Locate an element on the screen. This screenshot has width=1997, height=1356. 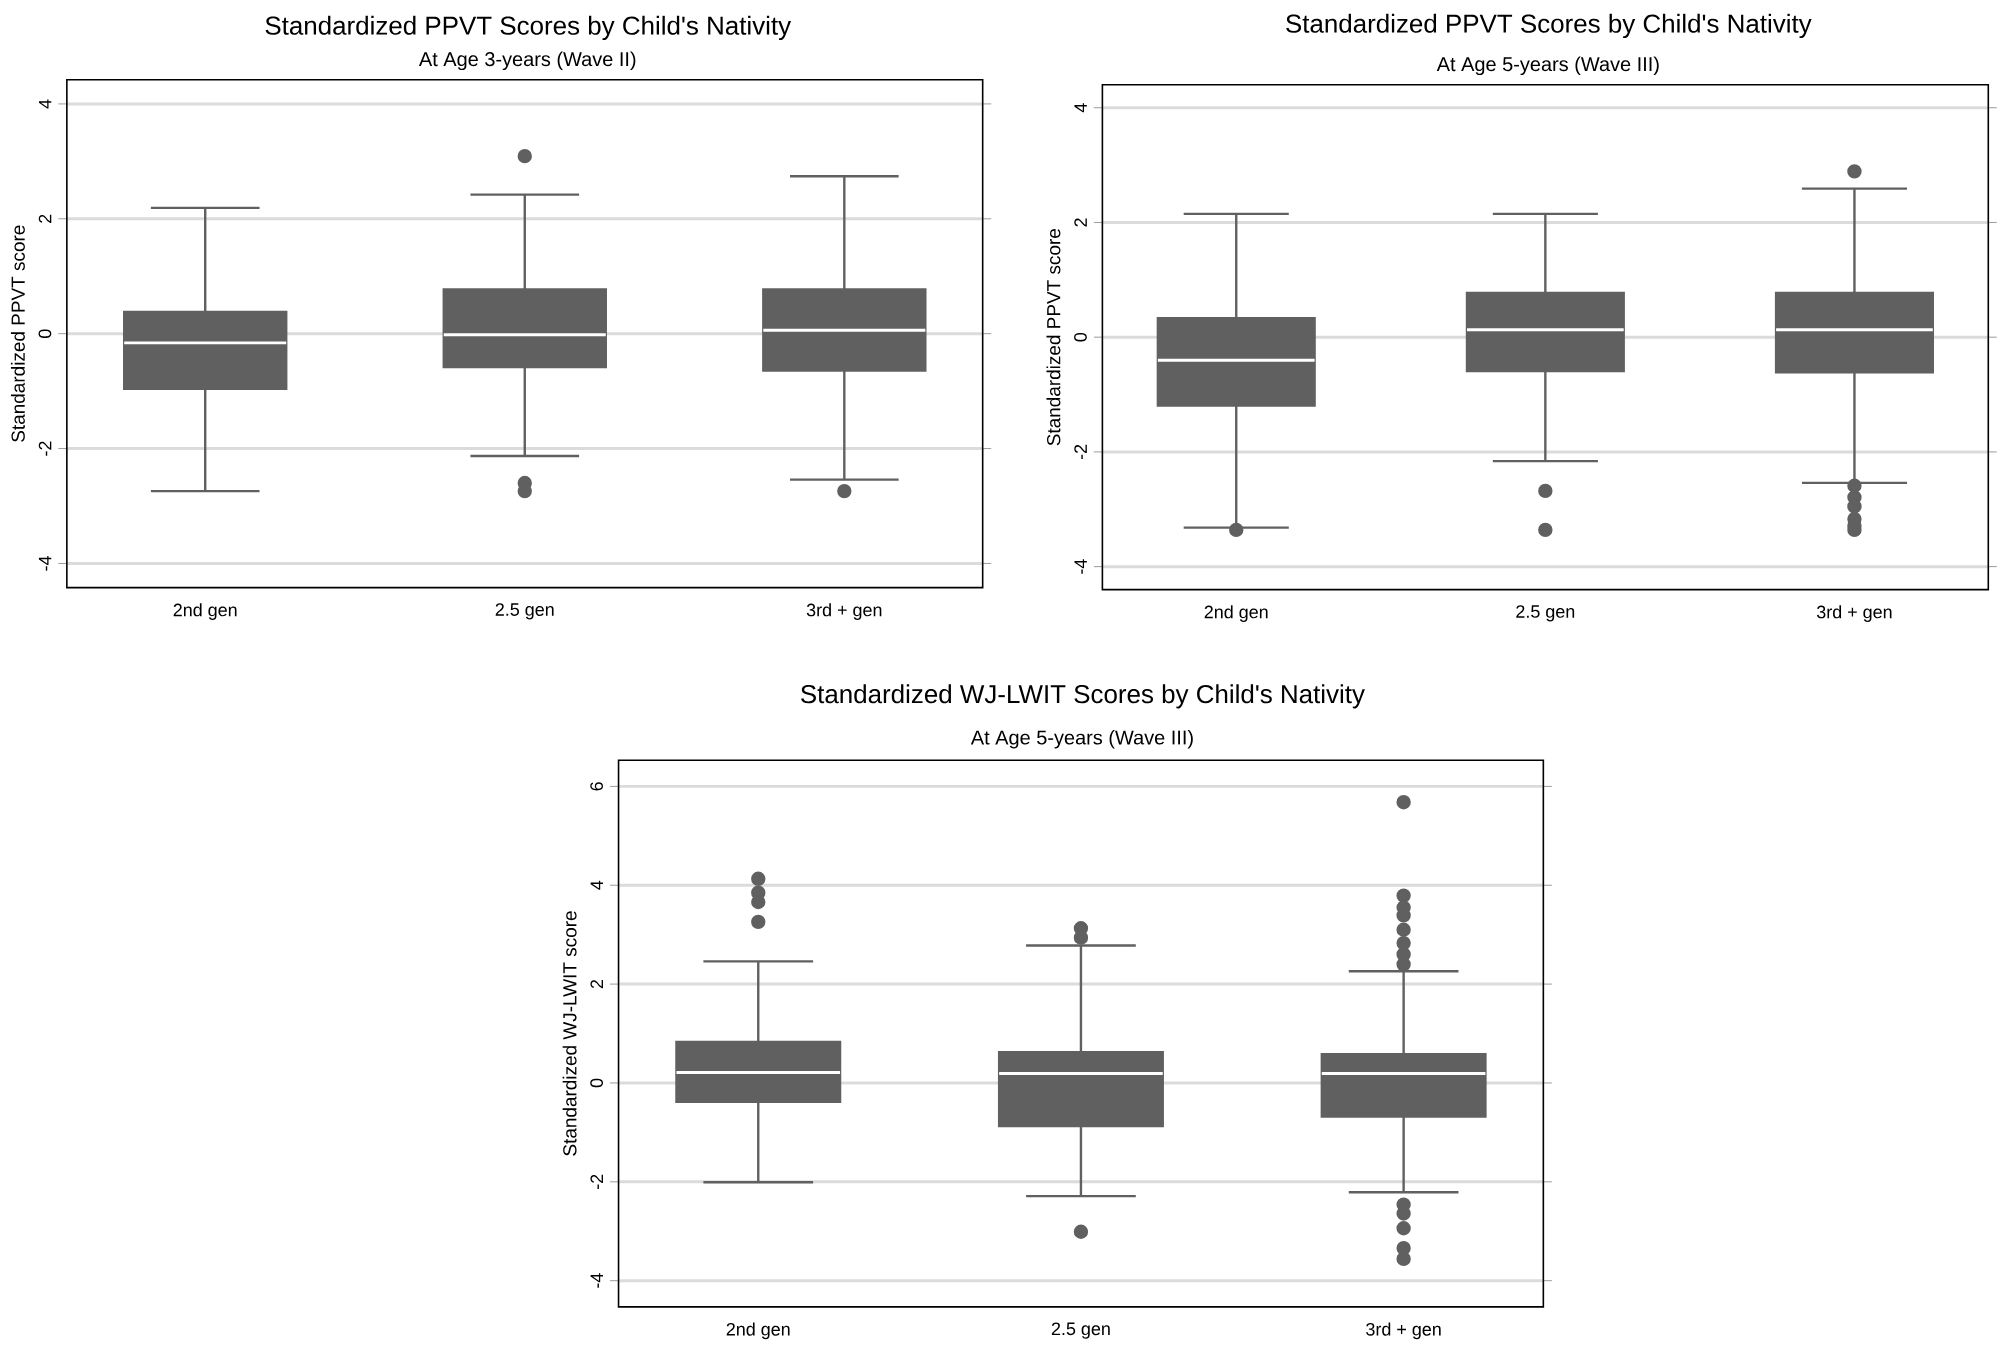
chart-title: Standardized WJ-LWIT Scores by Child's Nativity is located at coordinates (1083, 696).